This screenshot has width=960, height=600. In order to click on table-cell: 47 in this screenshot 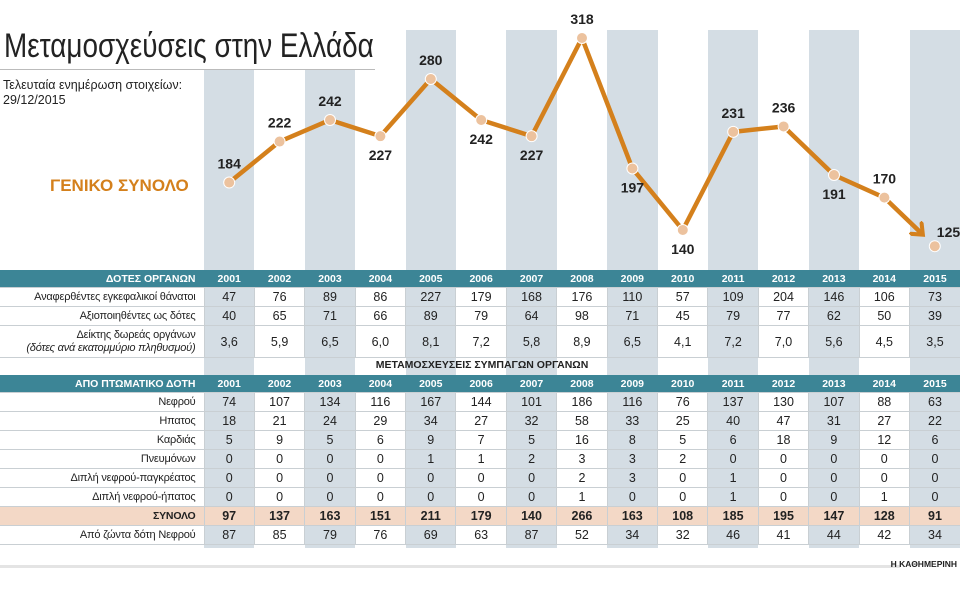, I will do `click(229, 297)`.